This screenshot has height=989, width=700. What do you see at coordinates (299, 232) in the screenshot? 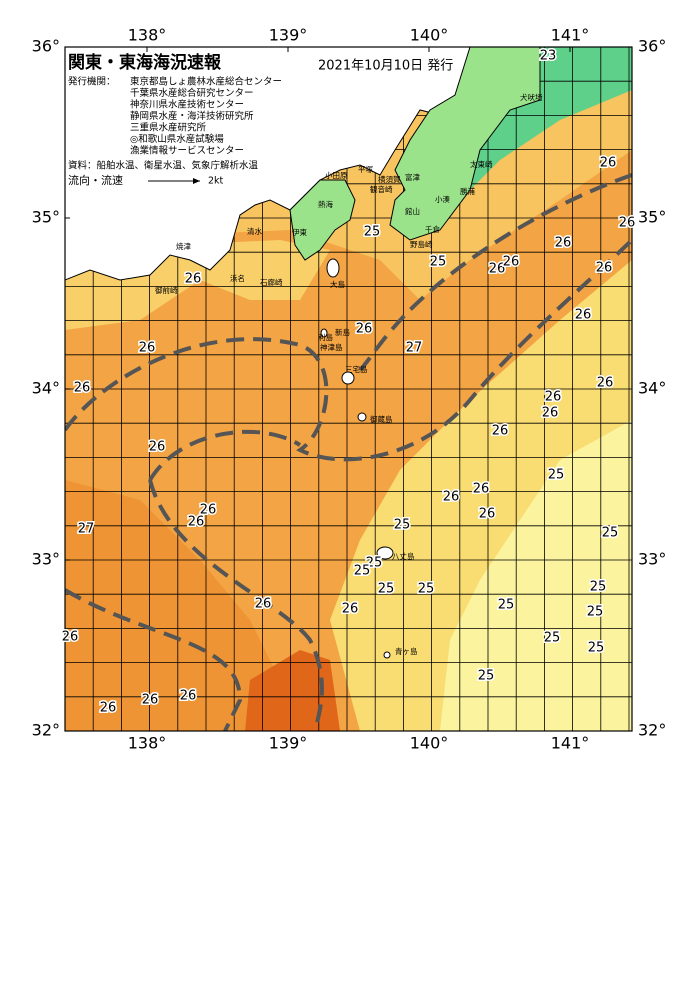
I see `place-name: 伊東` at bounding box center [299, 232].